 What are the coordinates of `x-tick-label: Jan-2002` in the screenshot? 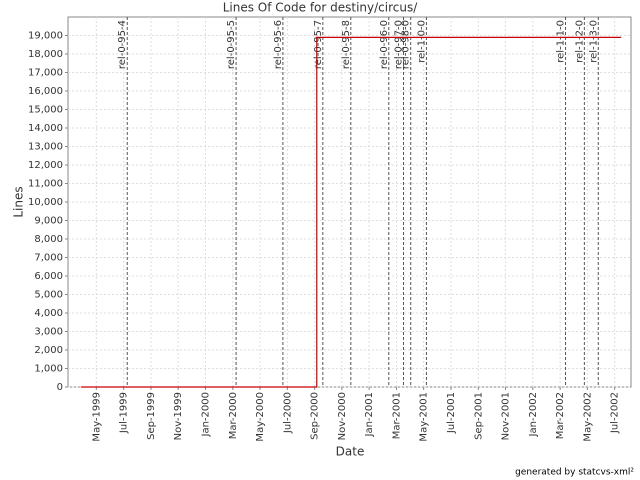 It's located at (533, 414).